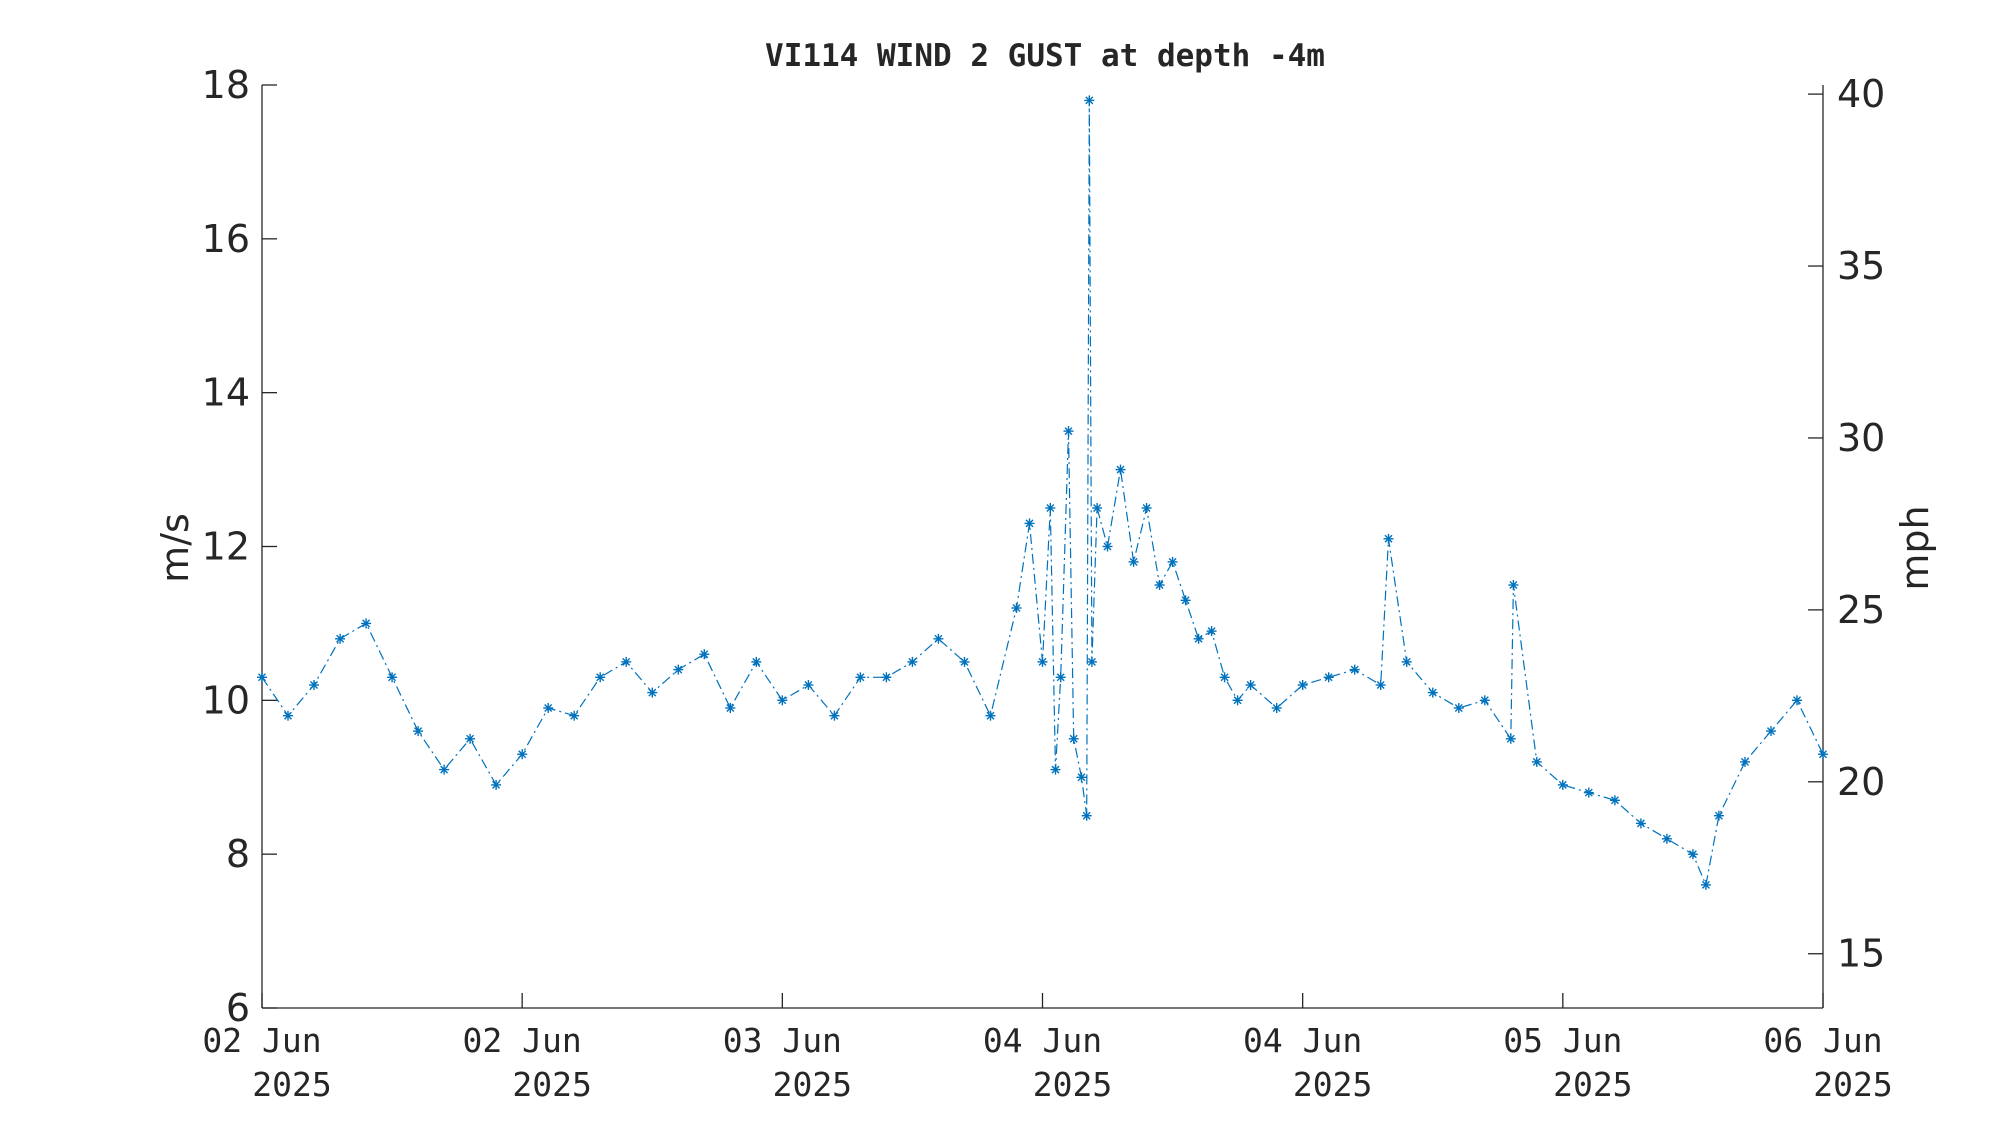 The image size is (2000, 1130). Describe the element at coordinates (226, 393) in the screenshot. I see `y-tick-label: 14` at that location.